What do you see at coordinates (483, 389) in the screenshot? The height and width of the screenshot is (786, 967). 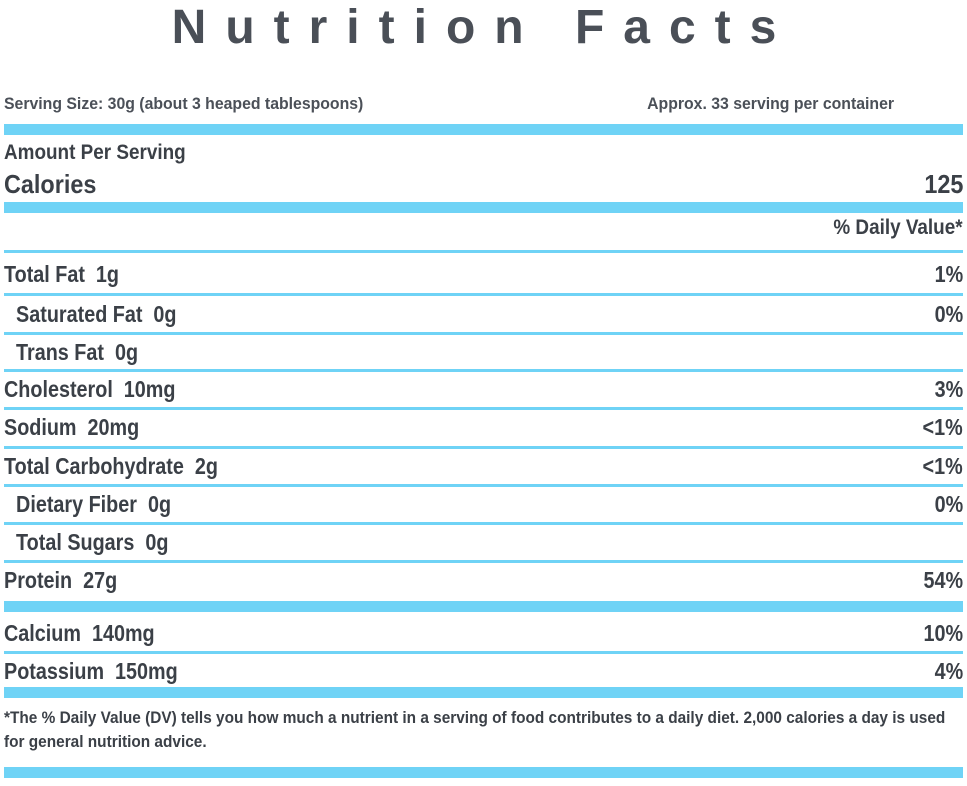 I see `nutrient-row-cholesterol: Cholesterol 10mg 3%` at bounding box center [483, 389].